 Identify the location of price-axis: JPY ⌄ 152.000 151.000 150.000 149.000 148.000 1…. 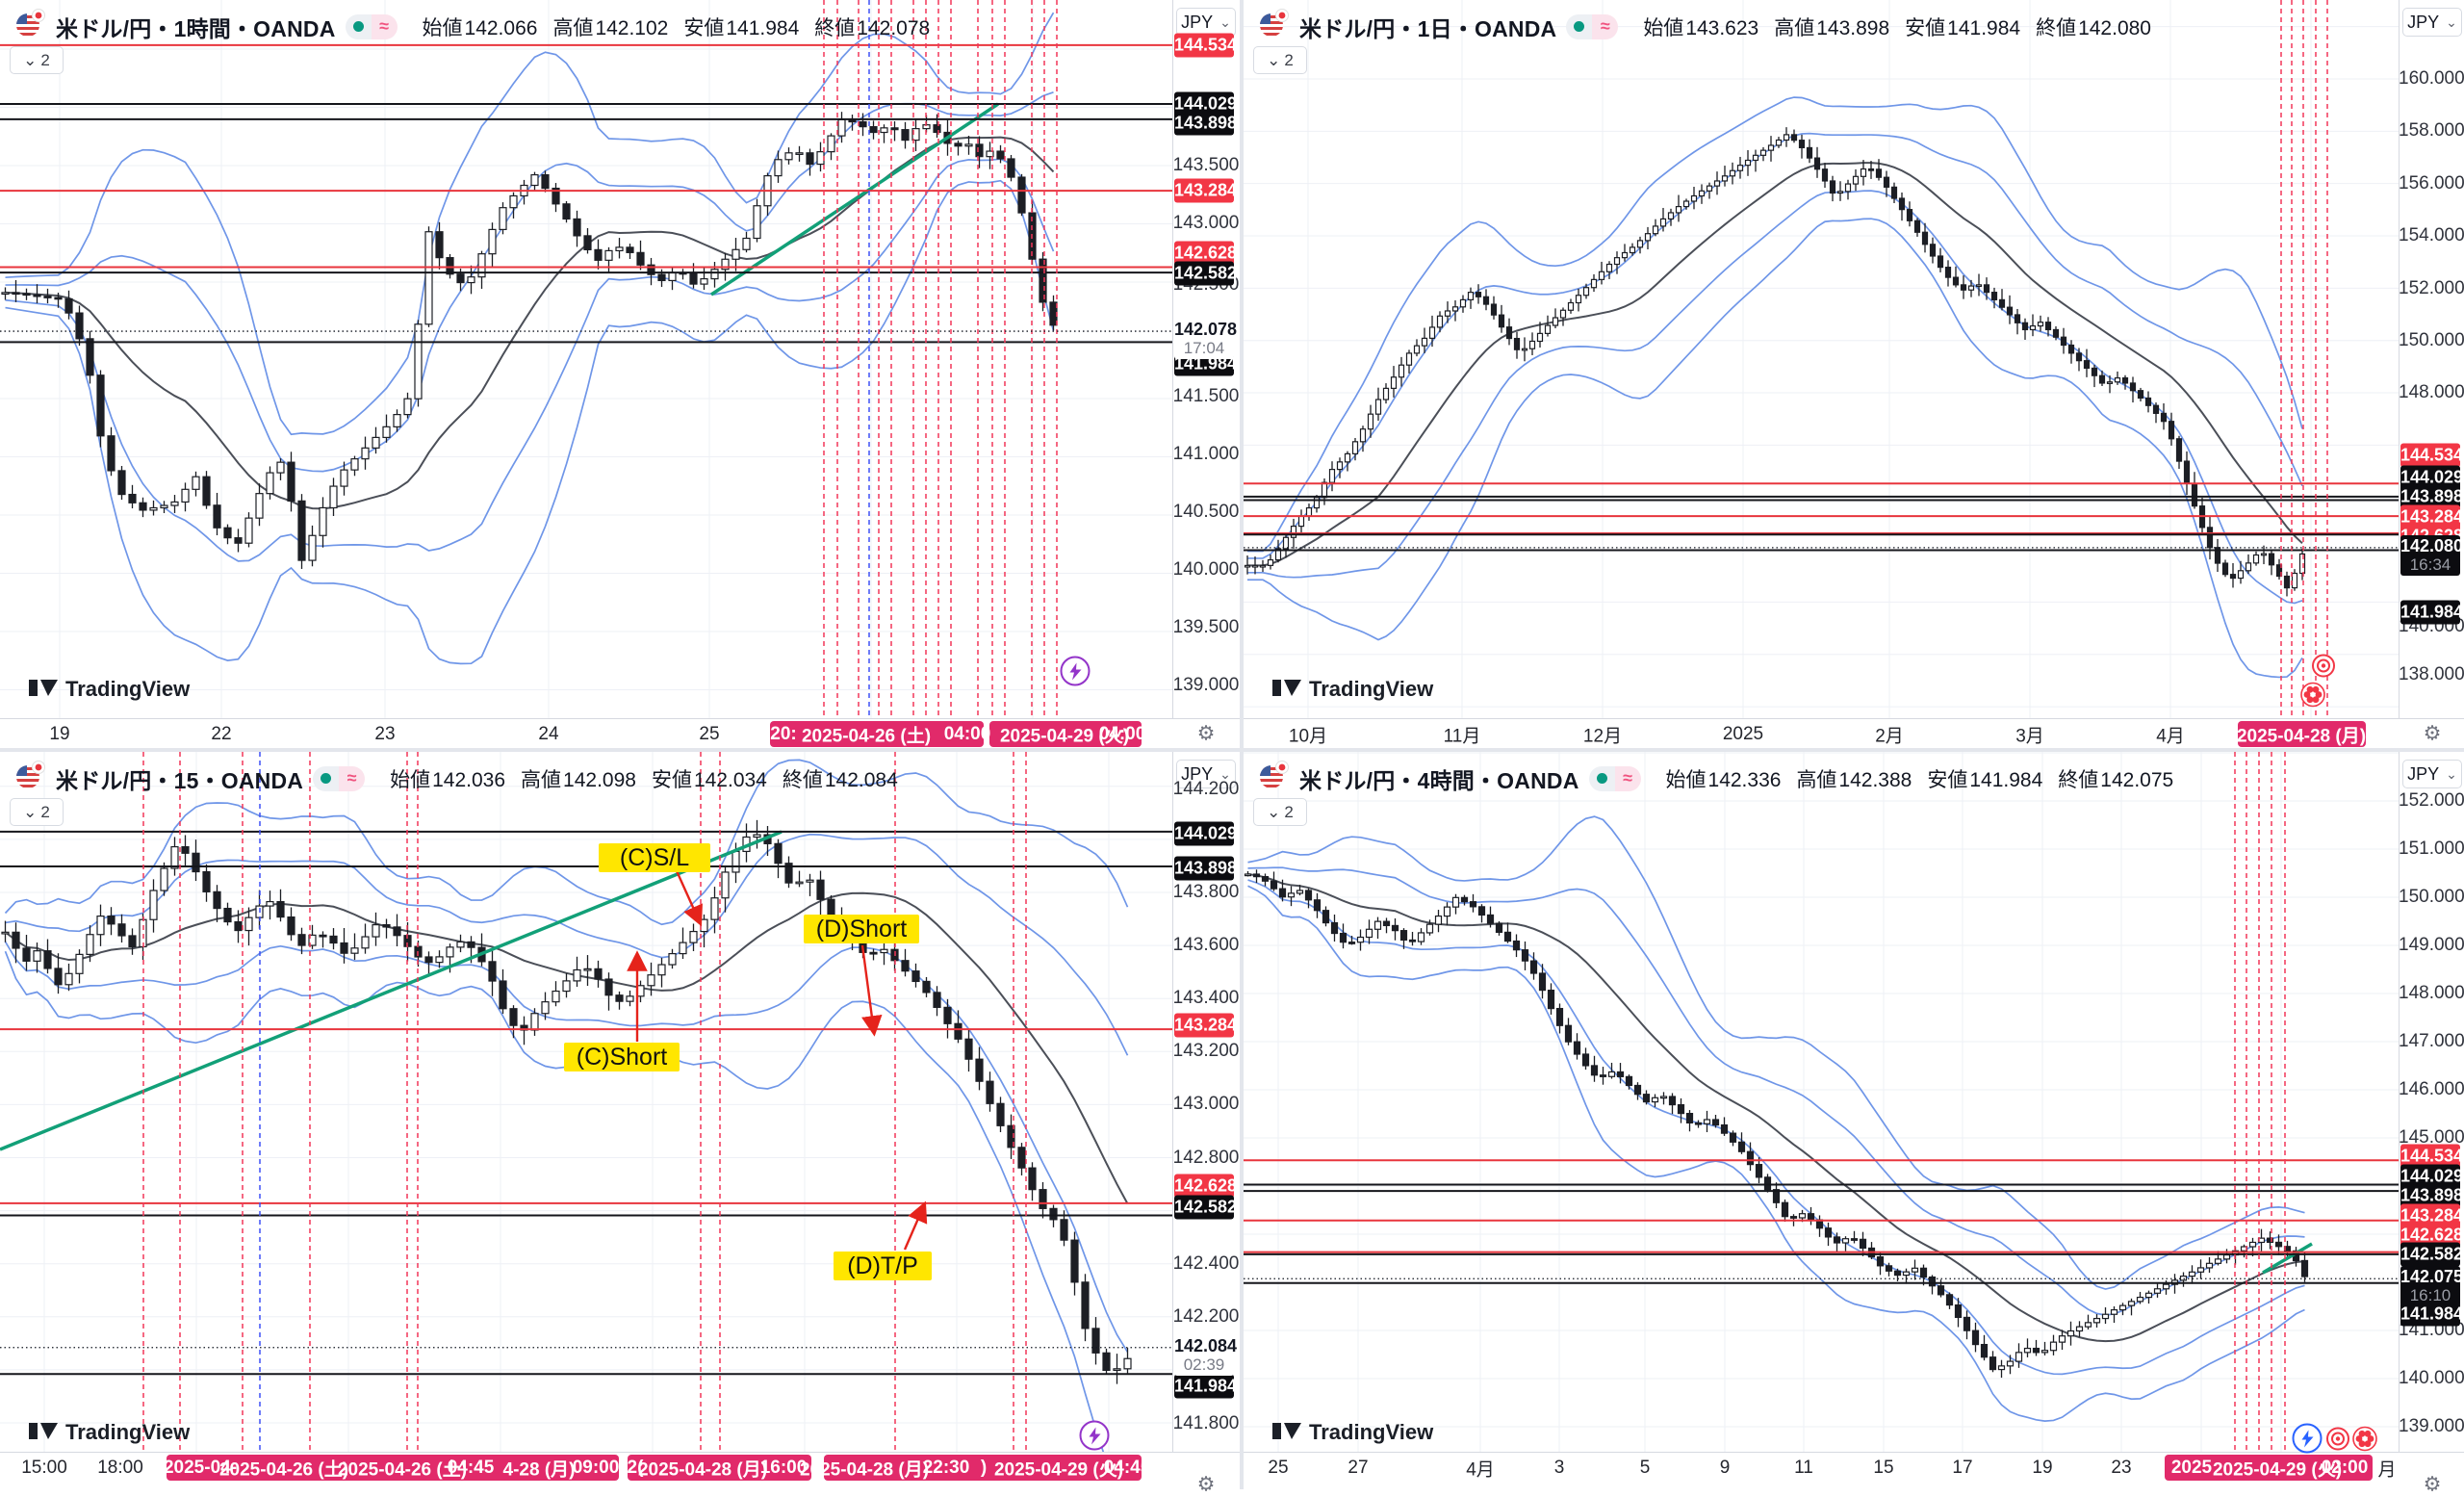
(2431, 1124).